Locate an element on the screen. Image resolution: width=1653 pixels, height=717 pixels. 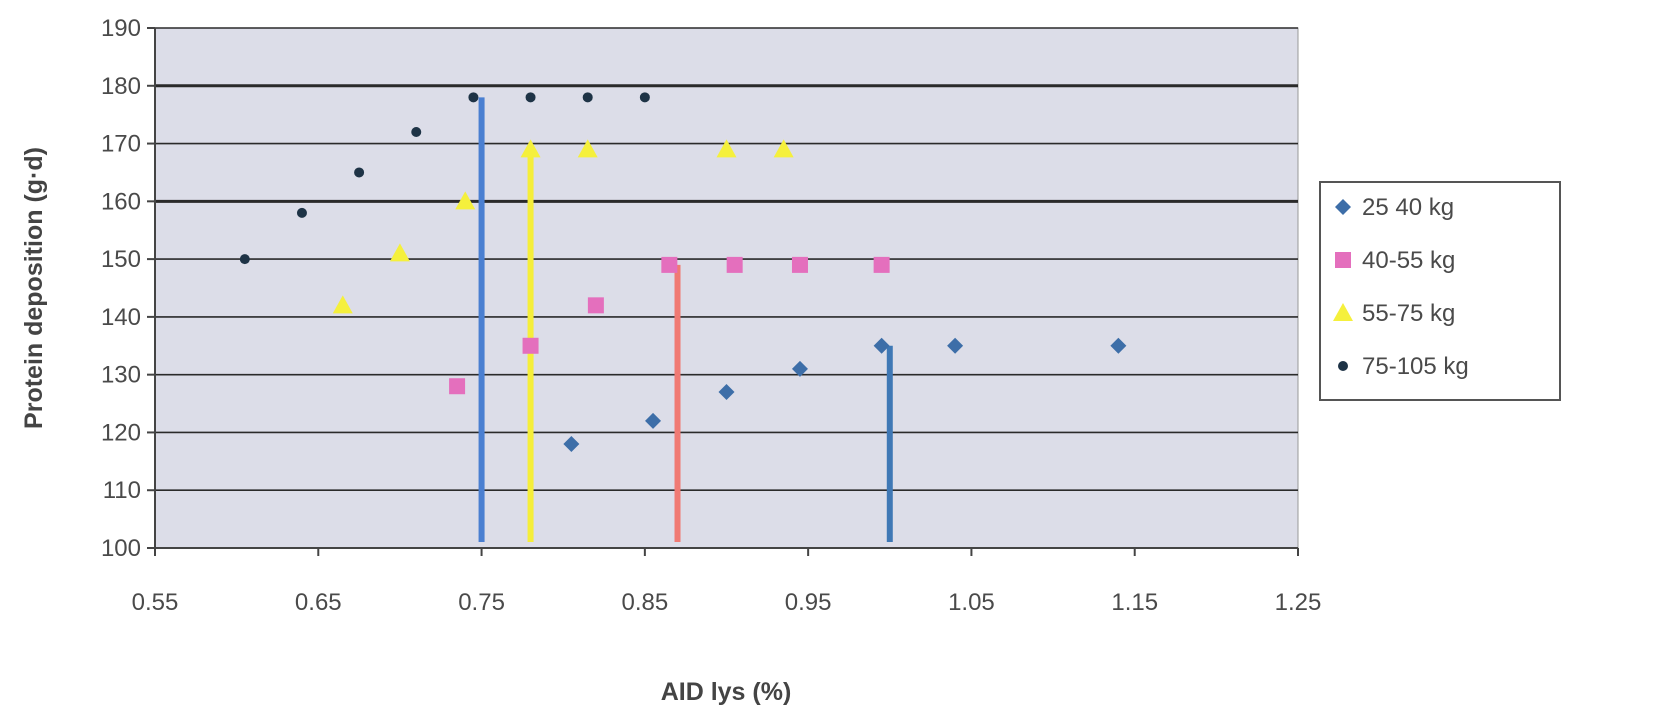
y-tick-label: 150 is located at coordinates (121, 259).